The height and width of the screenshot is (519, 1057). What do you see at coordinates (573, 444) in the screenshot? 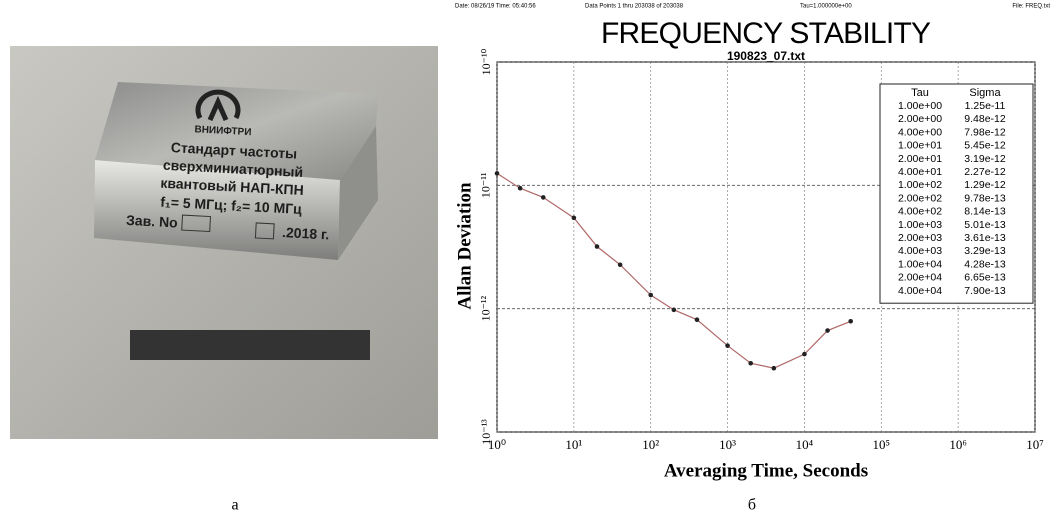
I see `x-tick-label: 10¹` at bounding box center [573, 444].